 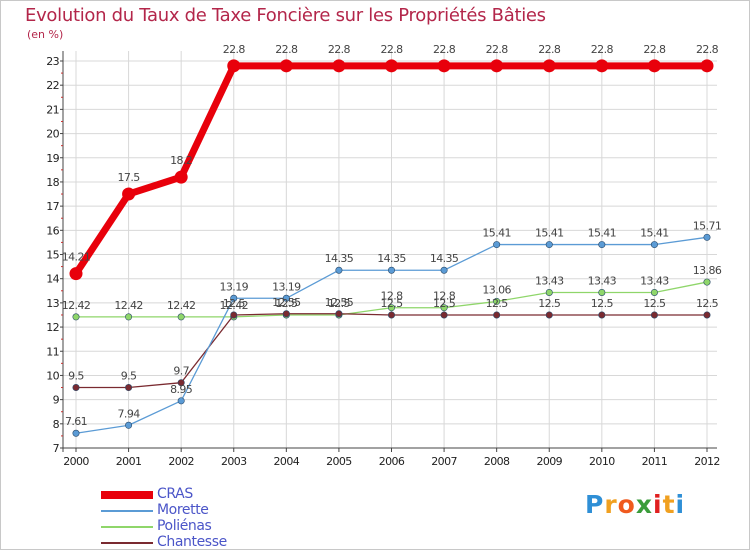 I want to click on data-label-polienas: 12.42, so click(x=76, y=305).